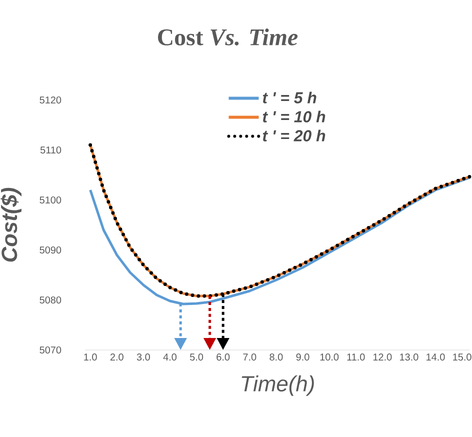  I want to click on x-tick-label: 15.0, so click(462, 357).